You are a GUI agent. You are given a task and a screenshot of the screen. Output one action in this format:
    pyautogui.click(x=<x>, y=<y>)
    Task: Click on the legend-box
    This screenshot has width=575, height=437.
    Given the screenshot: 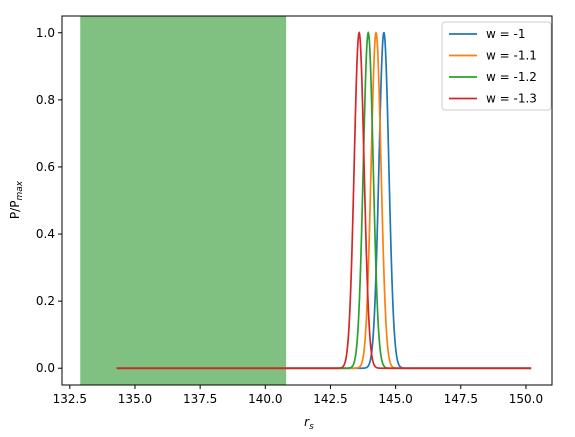 What is the action you would take?
    pyautogui.click(x=496, y=66)
    